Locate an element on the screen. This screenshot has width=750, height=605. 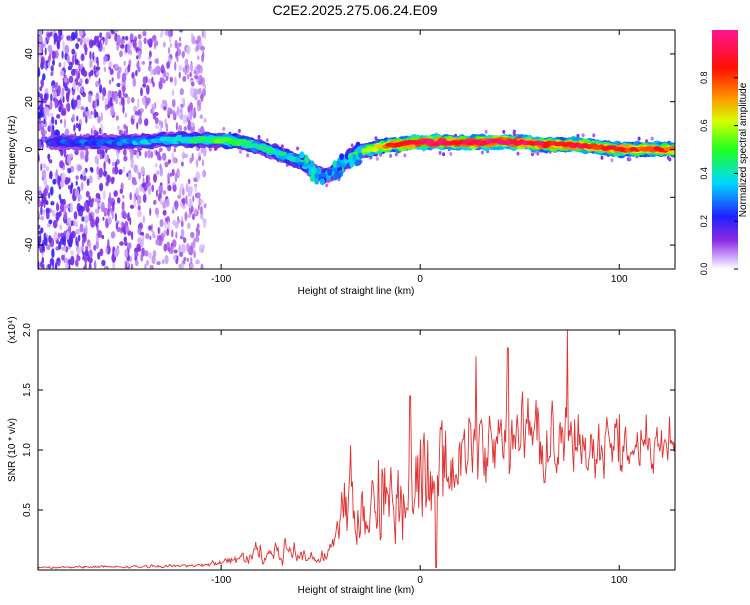
y-tick-label: 1.0 is located at coordinates (27, 450).